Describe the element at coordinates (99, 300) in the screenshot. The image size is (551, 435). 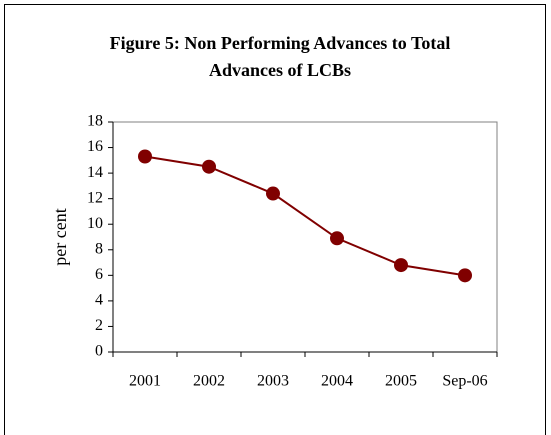
I see `y-tick-label: 4` at that location.